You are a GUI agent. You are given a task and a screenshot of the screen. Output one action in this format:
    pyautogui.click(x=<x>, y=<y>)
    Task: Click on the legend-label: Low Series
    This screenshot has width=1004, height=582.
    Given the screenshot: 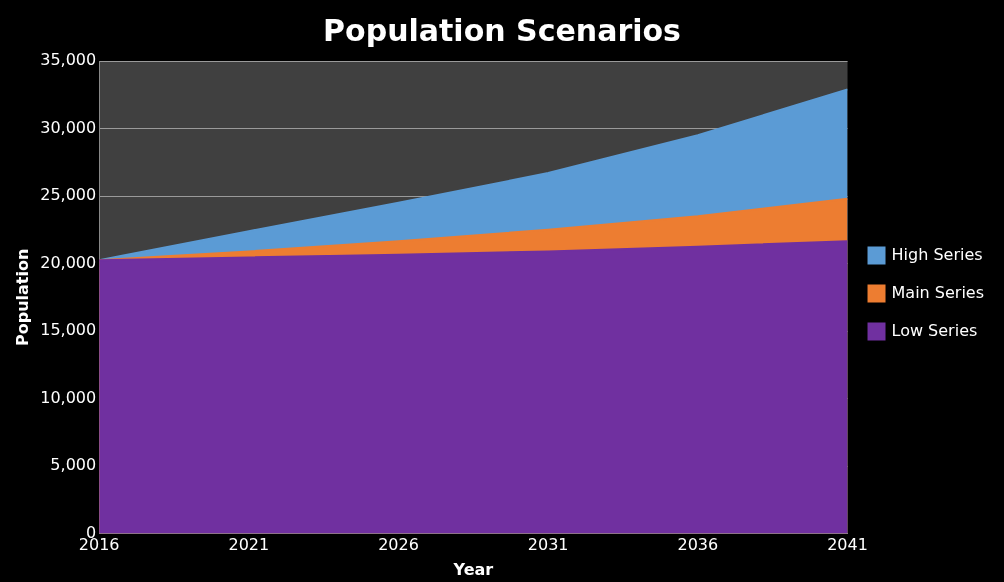 What is the action you would take?
    pyautogui.click(x=934, y=330)
    